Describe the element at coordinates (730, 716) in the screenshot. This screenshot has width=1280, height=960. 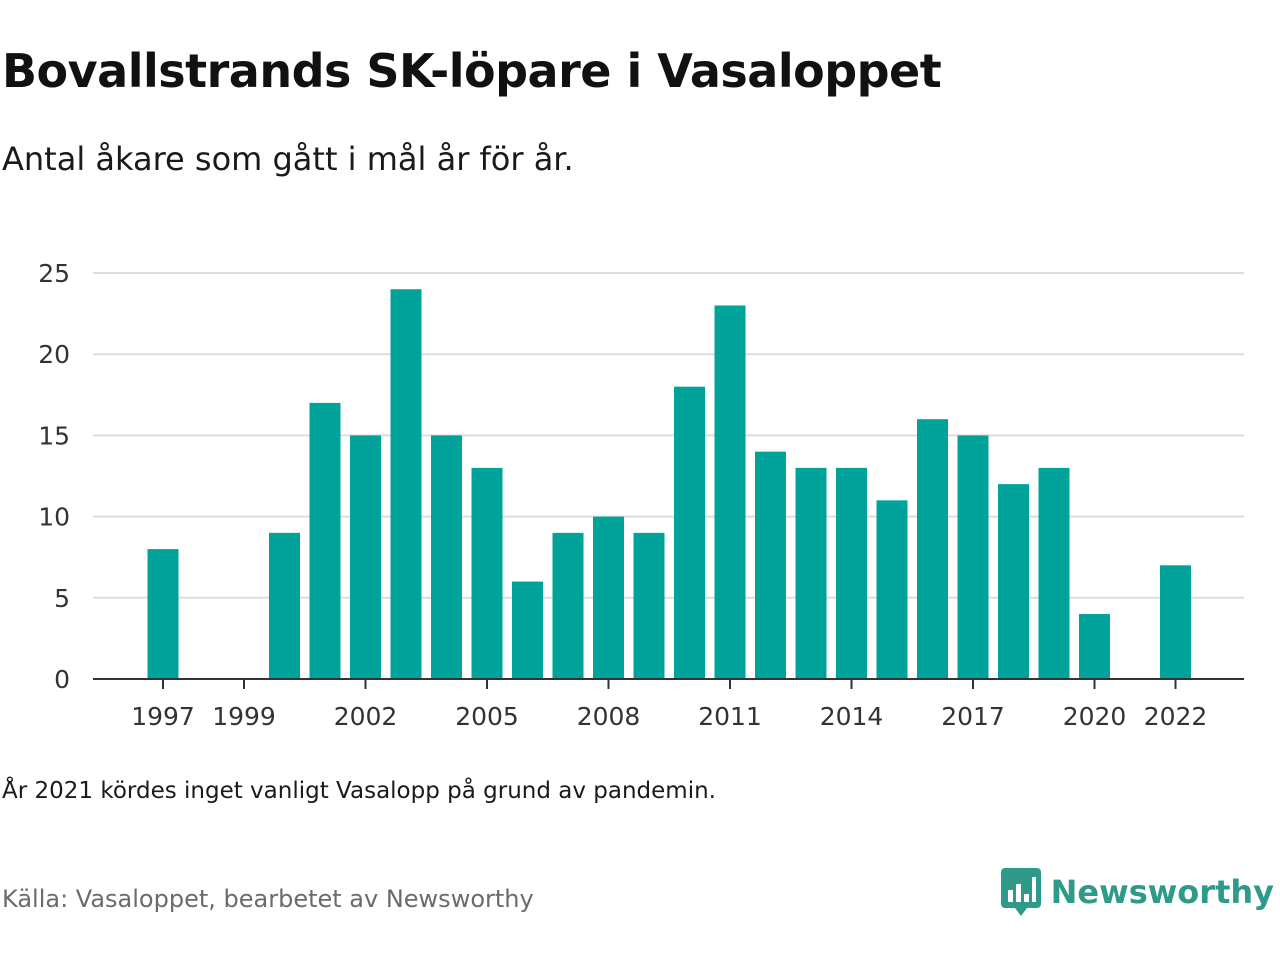
I see `x-tick-label: 2011` at that location.